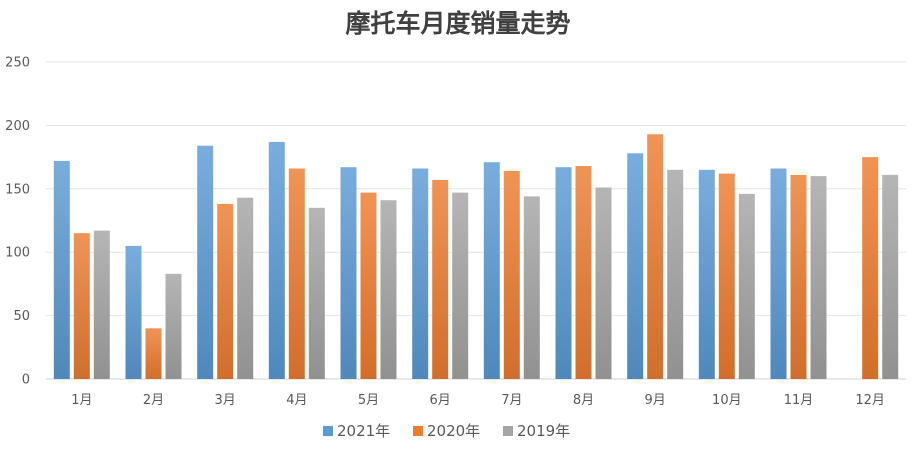 The width and height of the screenshot is (916, 459). What do you see at coordinates (363, 431) in the screenshot?
I see `legend-label: 2021年` at bounding box center [363, 431].